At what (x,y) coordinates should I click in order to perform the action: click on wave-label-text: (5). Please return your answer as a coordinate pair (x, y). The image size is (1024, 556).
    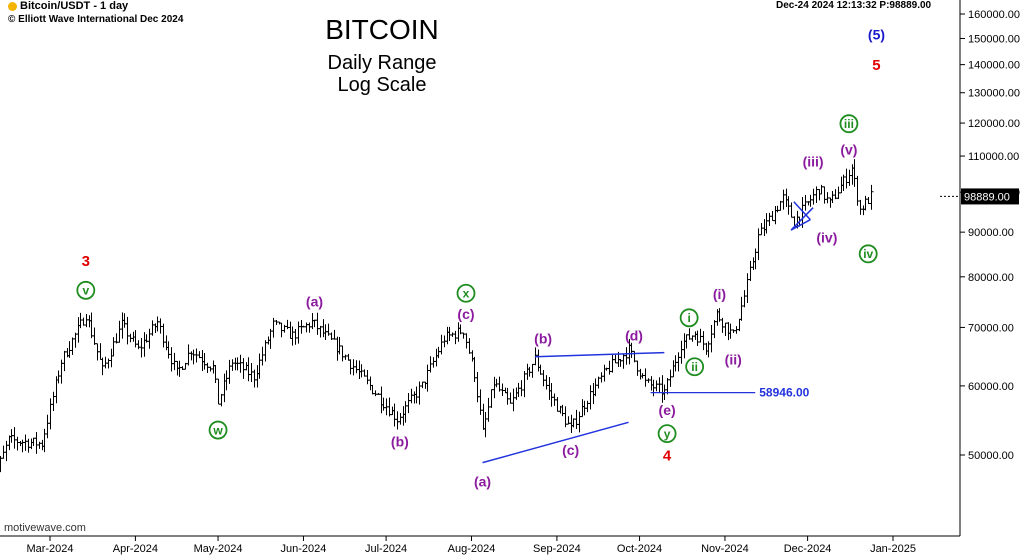
    Looking at the image, I should click on (876, 35).